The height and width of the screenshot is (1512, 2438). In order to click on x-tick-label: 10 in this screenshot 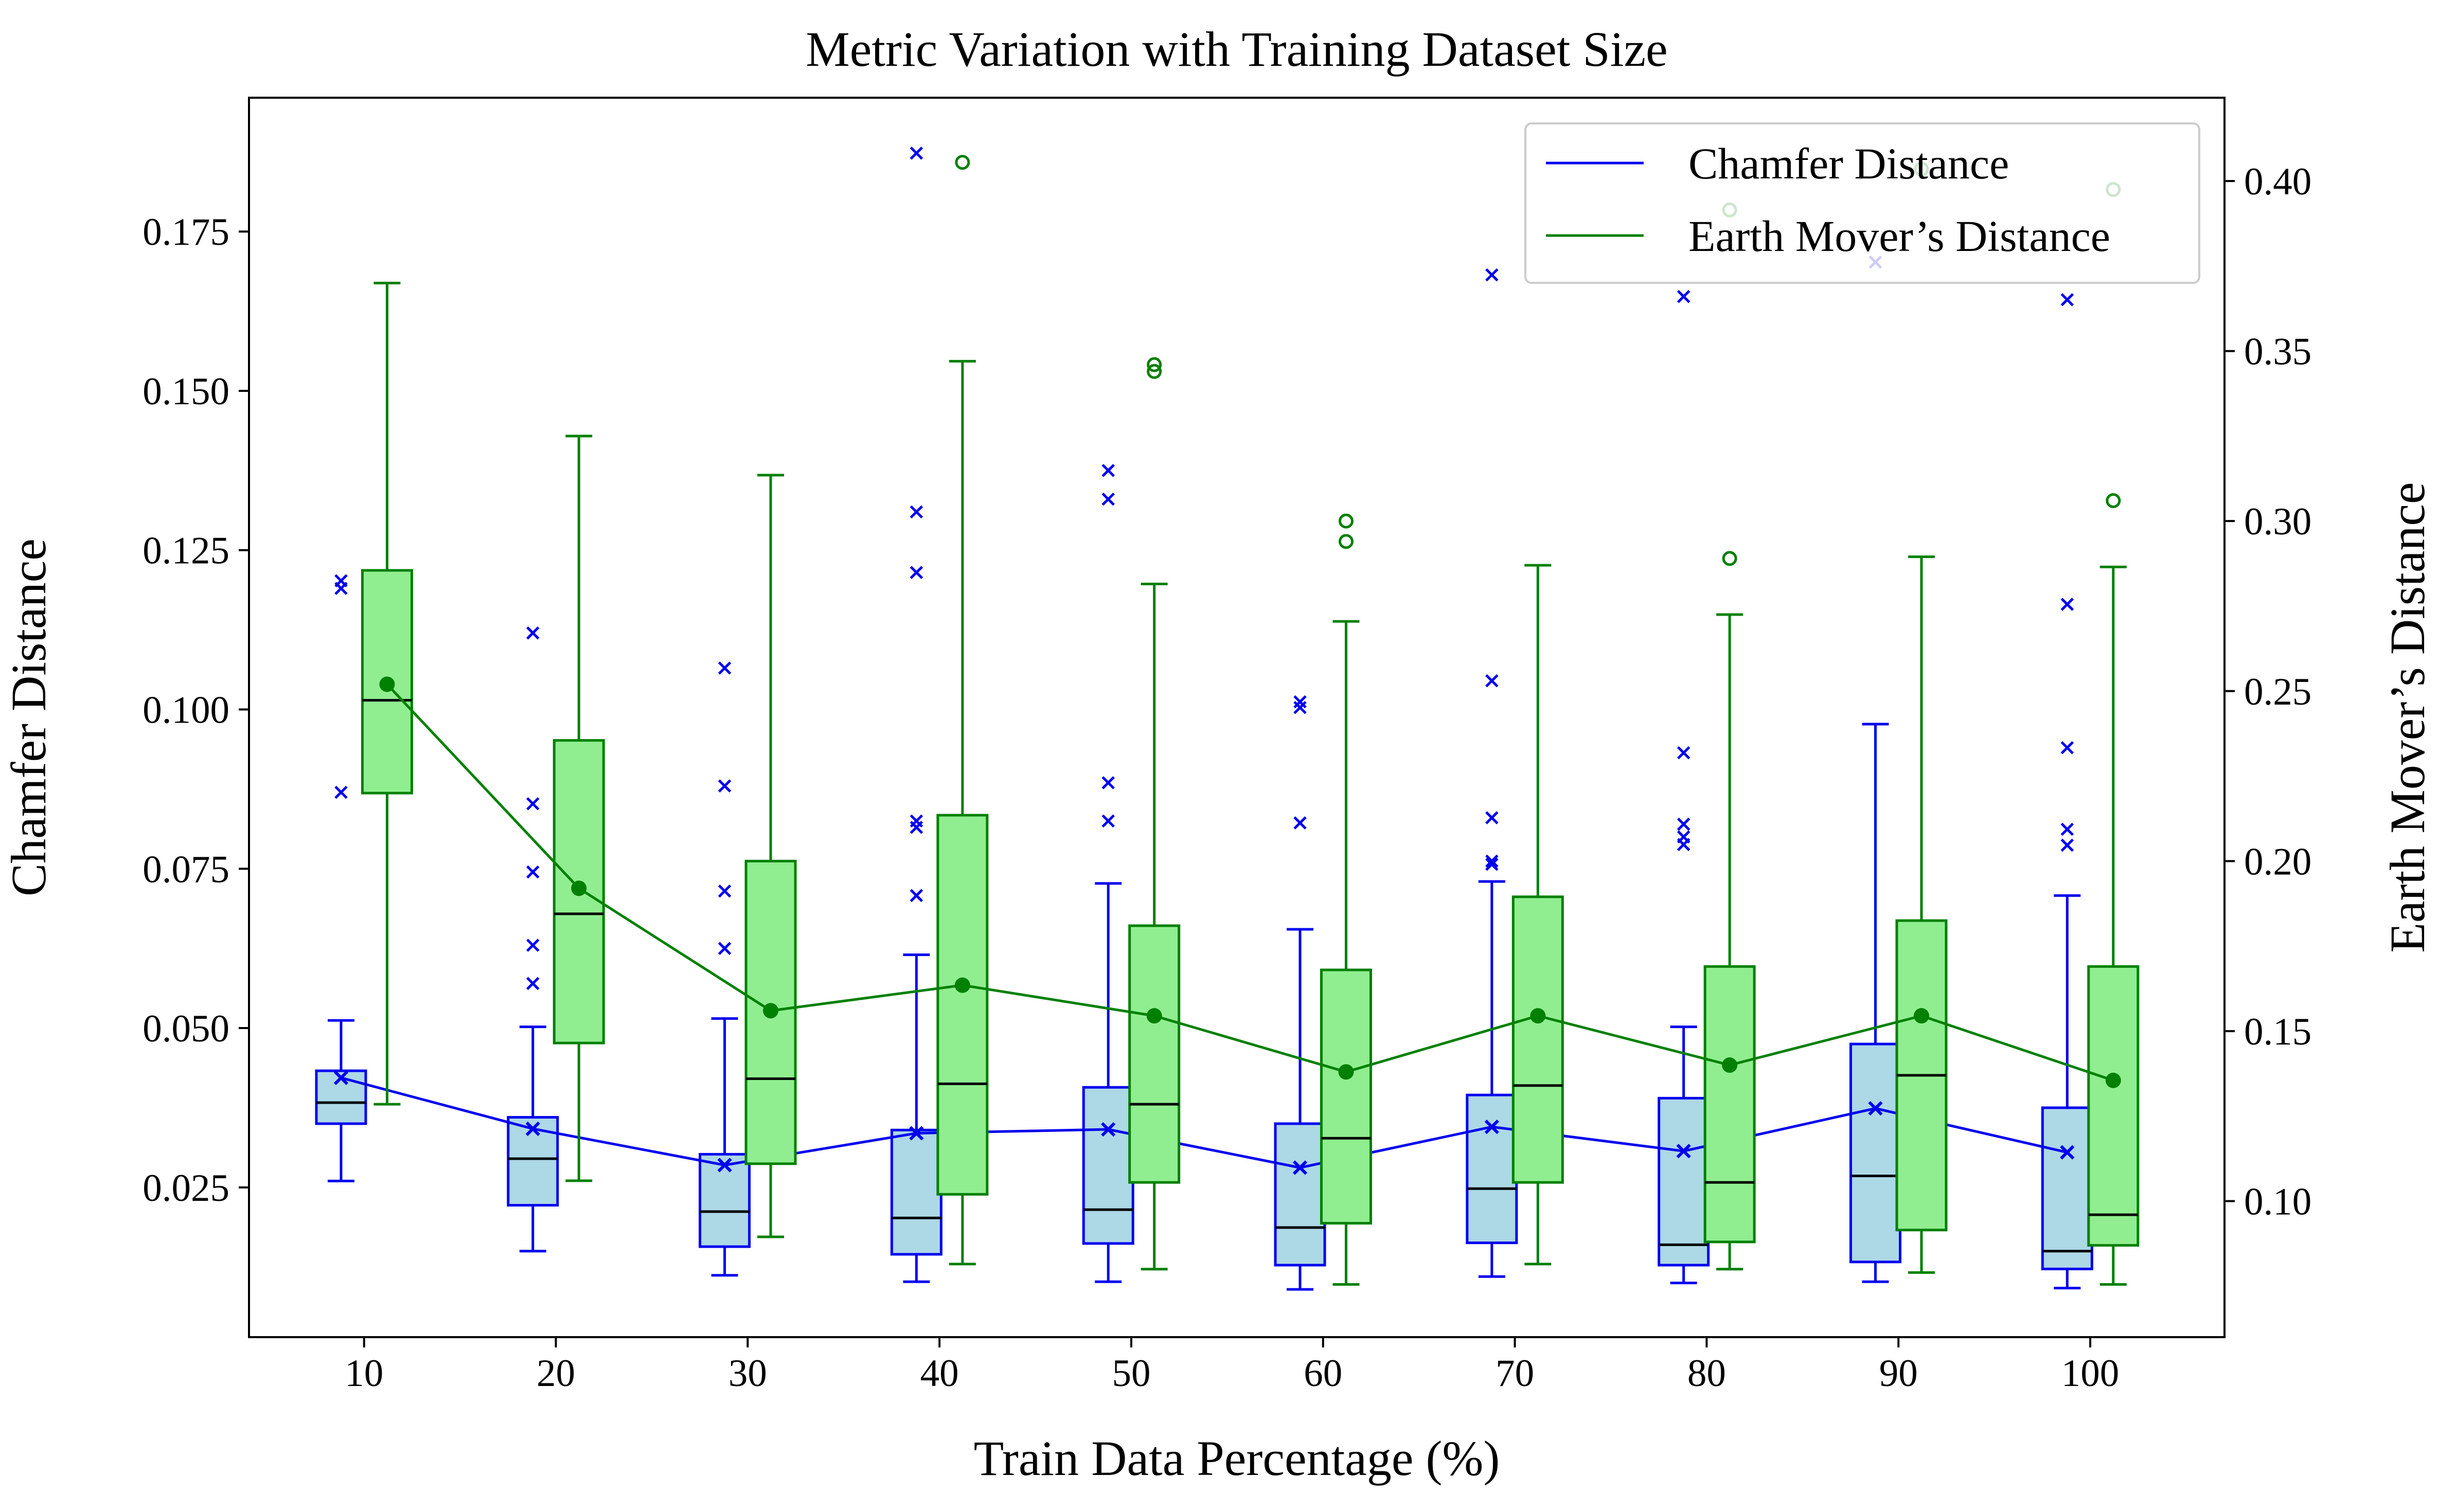, I will do `click(364, 1373)`.